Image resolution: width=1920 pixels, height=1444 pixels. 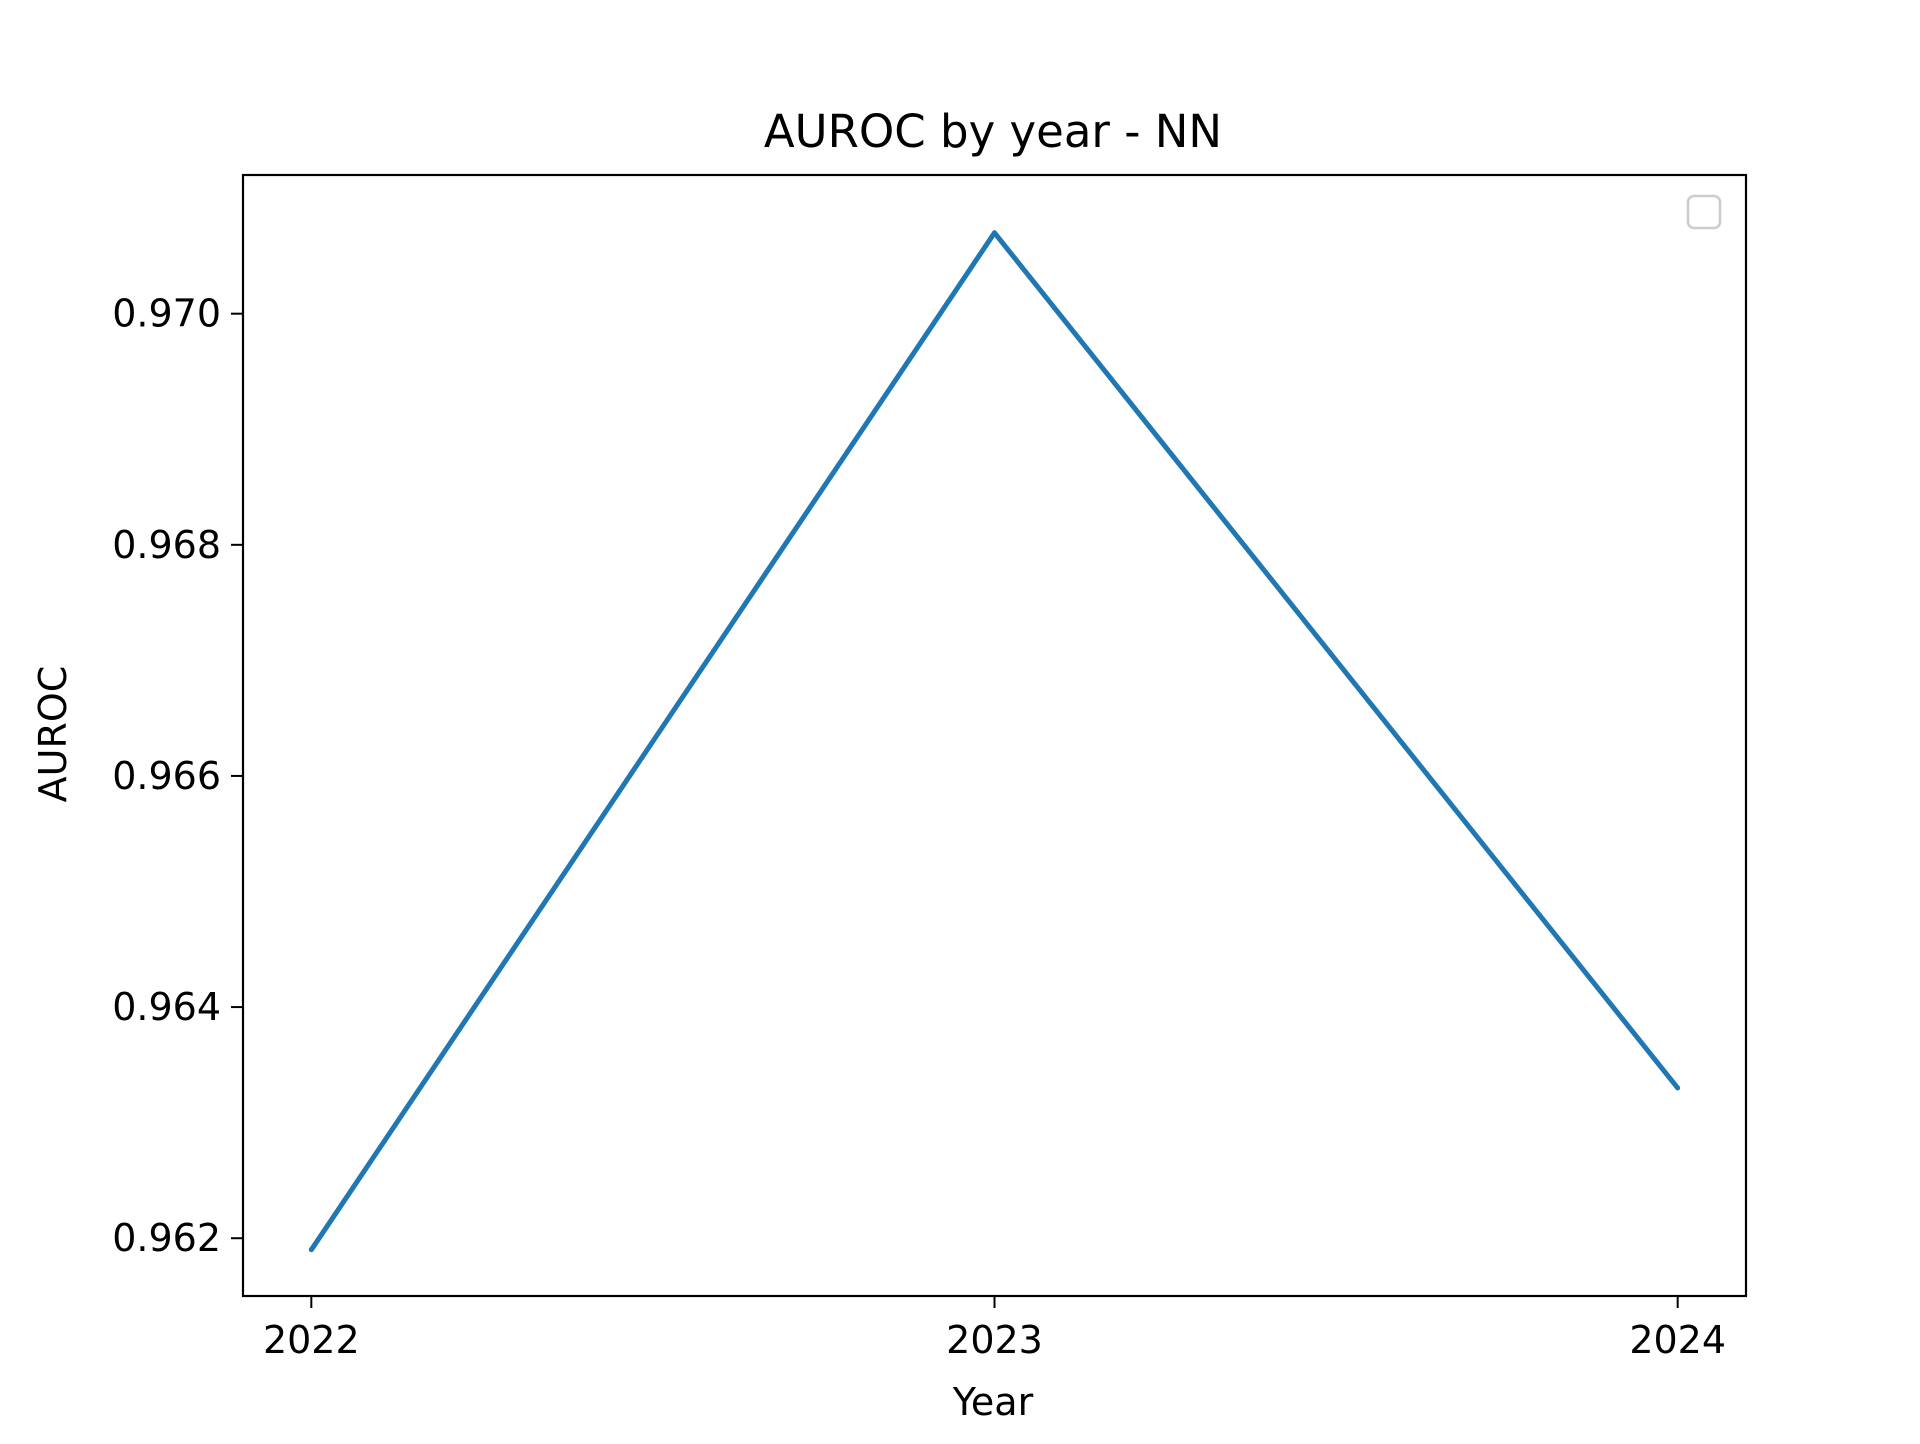 What do you see at coordinates (994, 233) in the screenshot?
I see `data-point-2023` at bounding box center [994, 233].